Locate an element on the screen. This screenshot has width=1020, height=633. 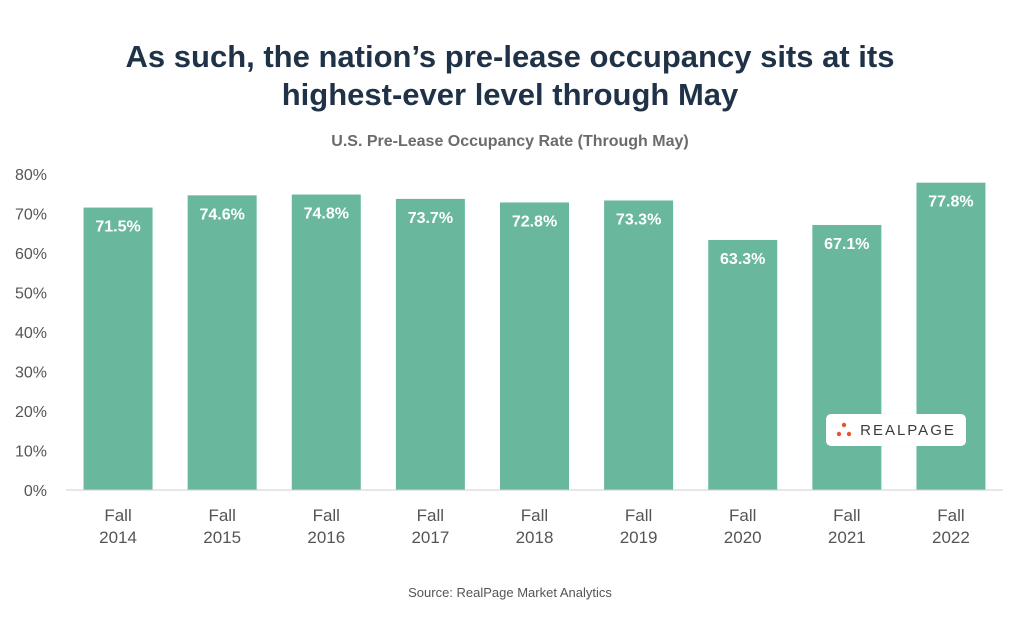
x-tick-label: 2021 is located at coordinates (847, 537).